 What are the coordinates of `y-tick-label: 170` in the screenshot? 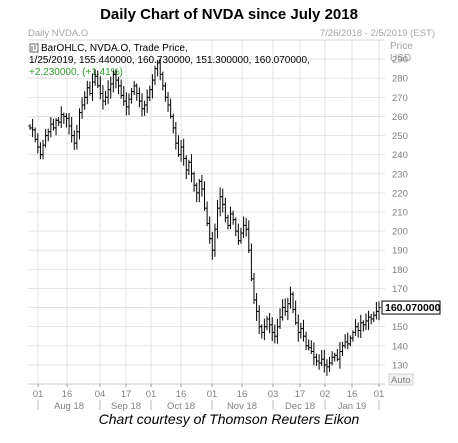 It's located at (400, 289).